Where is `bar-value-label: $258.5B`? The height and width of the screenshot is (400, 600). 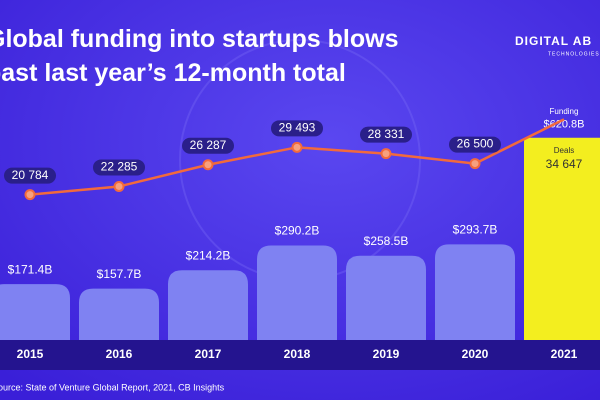
bar-value-label: $258.5B is located at coordinates (386, 241).